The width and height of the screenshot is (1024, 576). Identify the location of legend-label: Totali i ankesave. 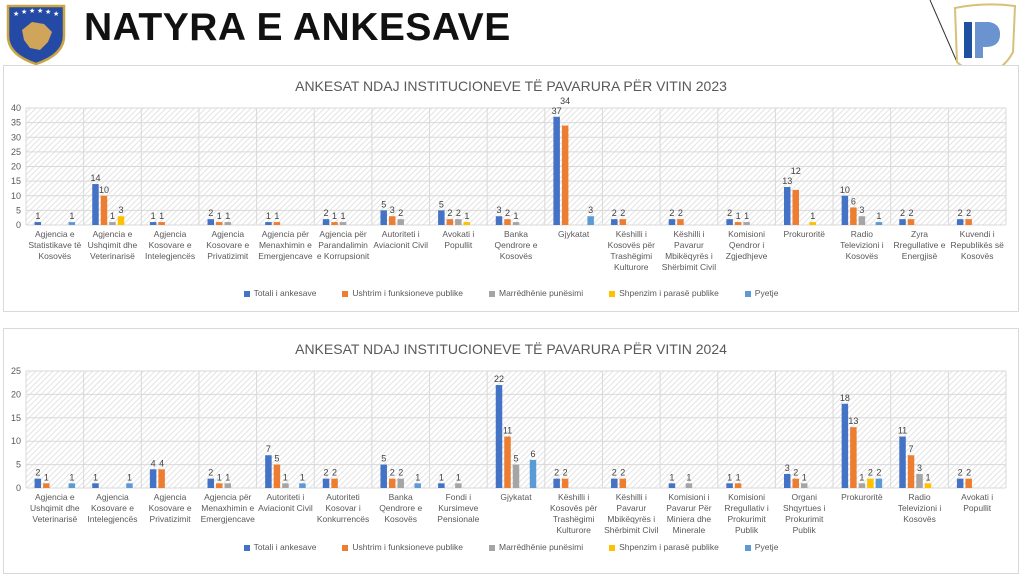
(285, 293).